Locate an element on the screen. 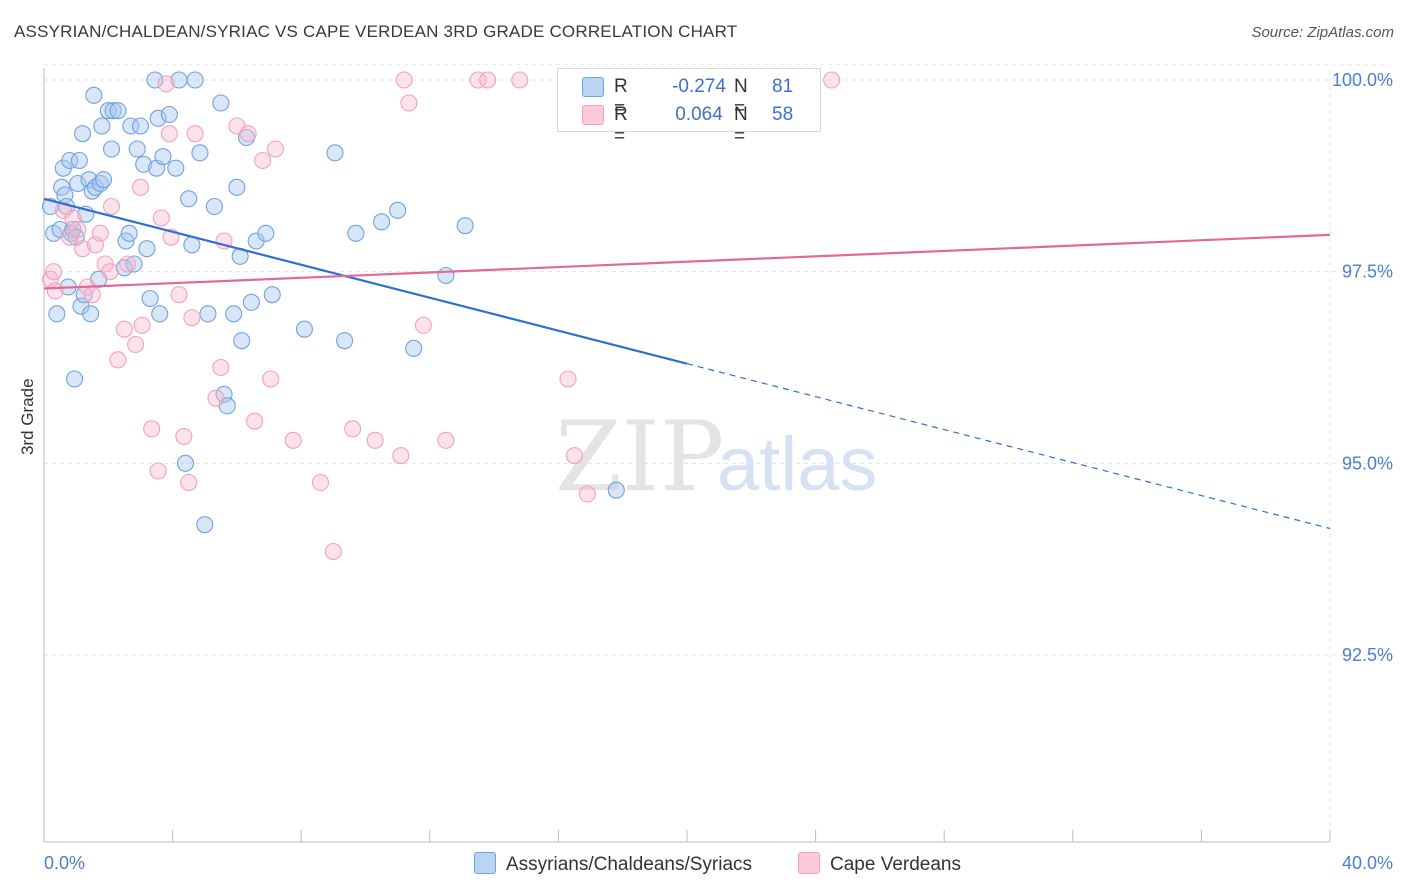 The height and width of the screenshot is (892, 1406). bottom-legend-capeverdean: Cape Verdeans is located at coordinates (879, 864).